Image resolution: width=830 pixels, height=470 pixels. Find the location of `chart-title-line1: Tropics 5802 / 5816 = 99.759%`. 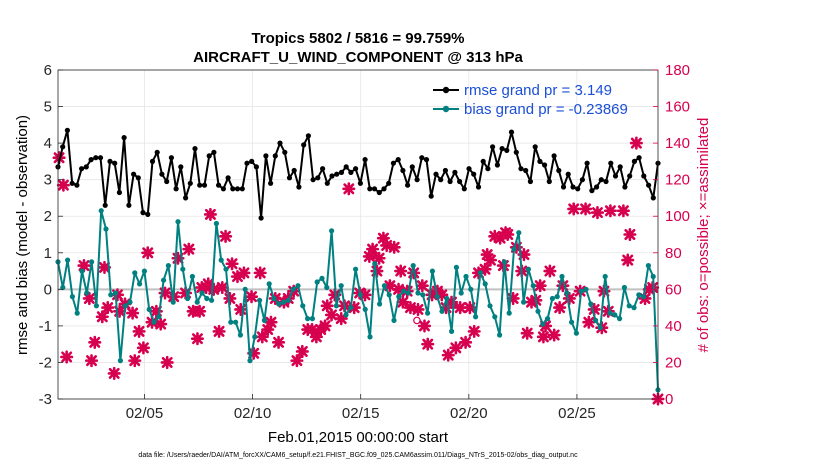

chart-title-line1: Tropics 5802 / 5816 = 99.759% is located at coordinates (357, 38).